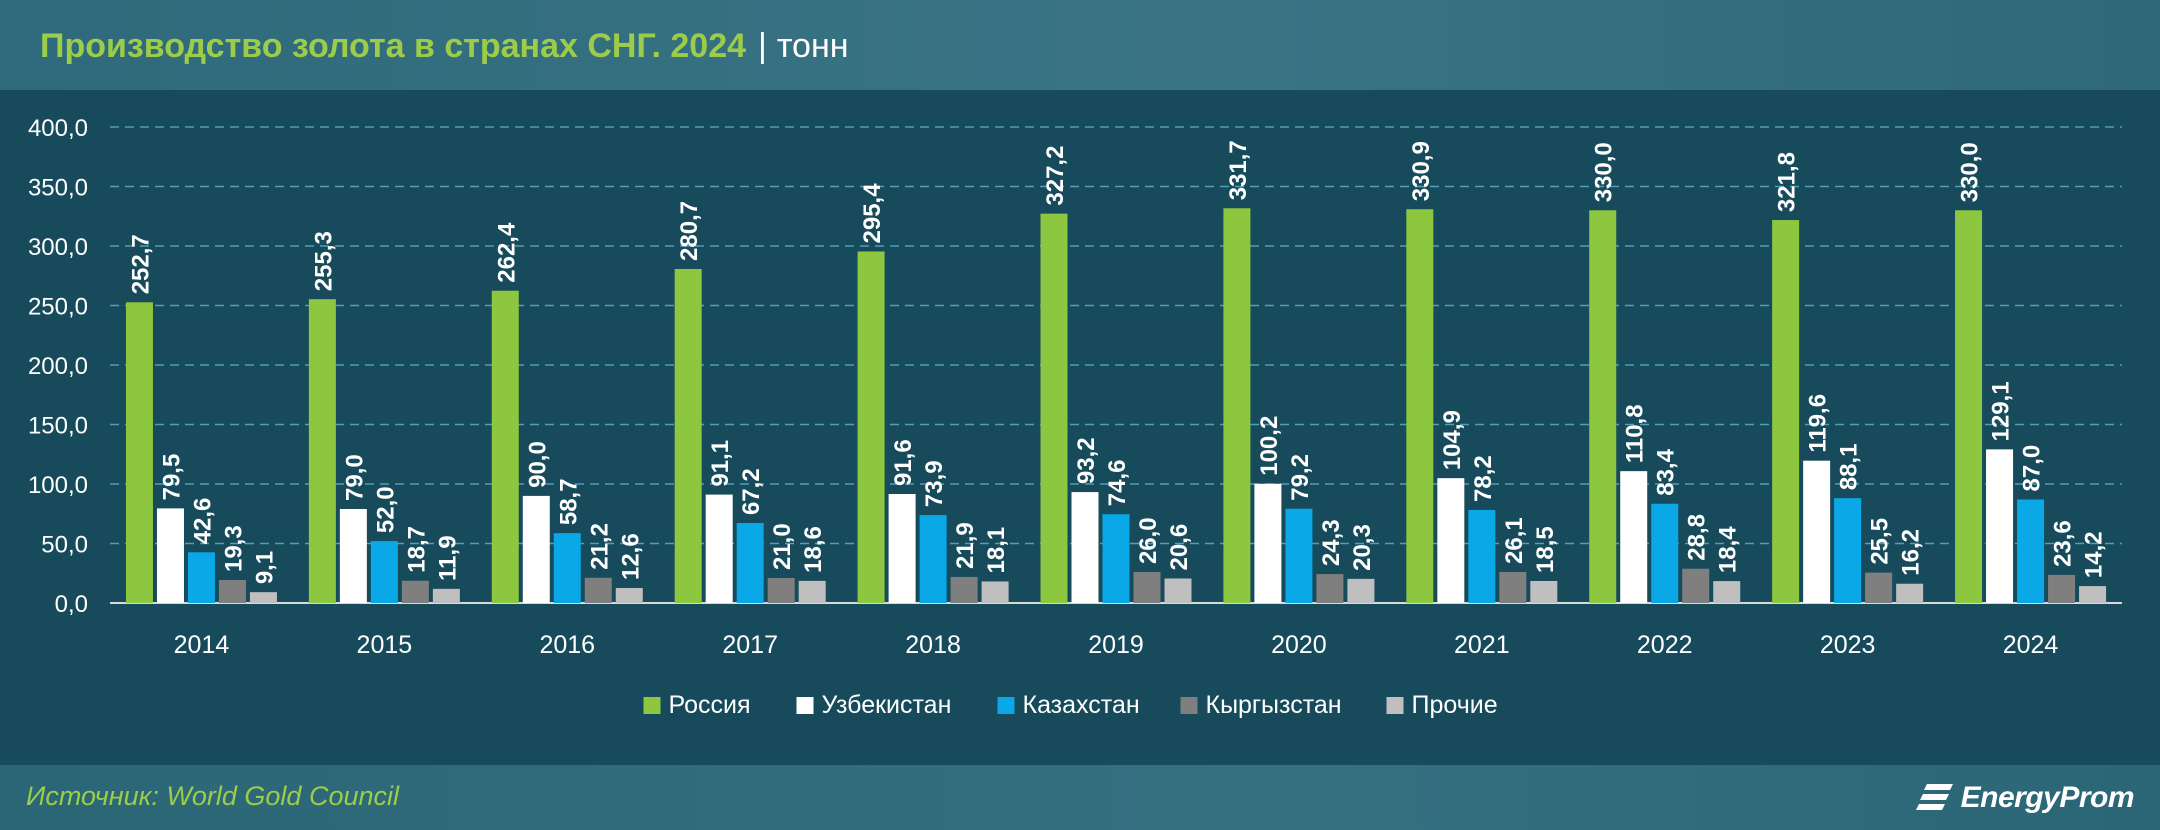 This screenshot has height=830, width=2160. Describe the element at coordinates (1482, 645) in the screenshot. I see `x-tick-label: 2021` at that location.